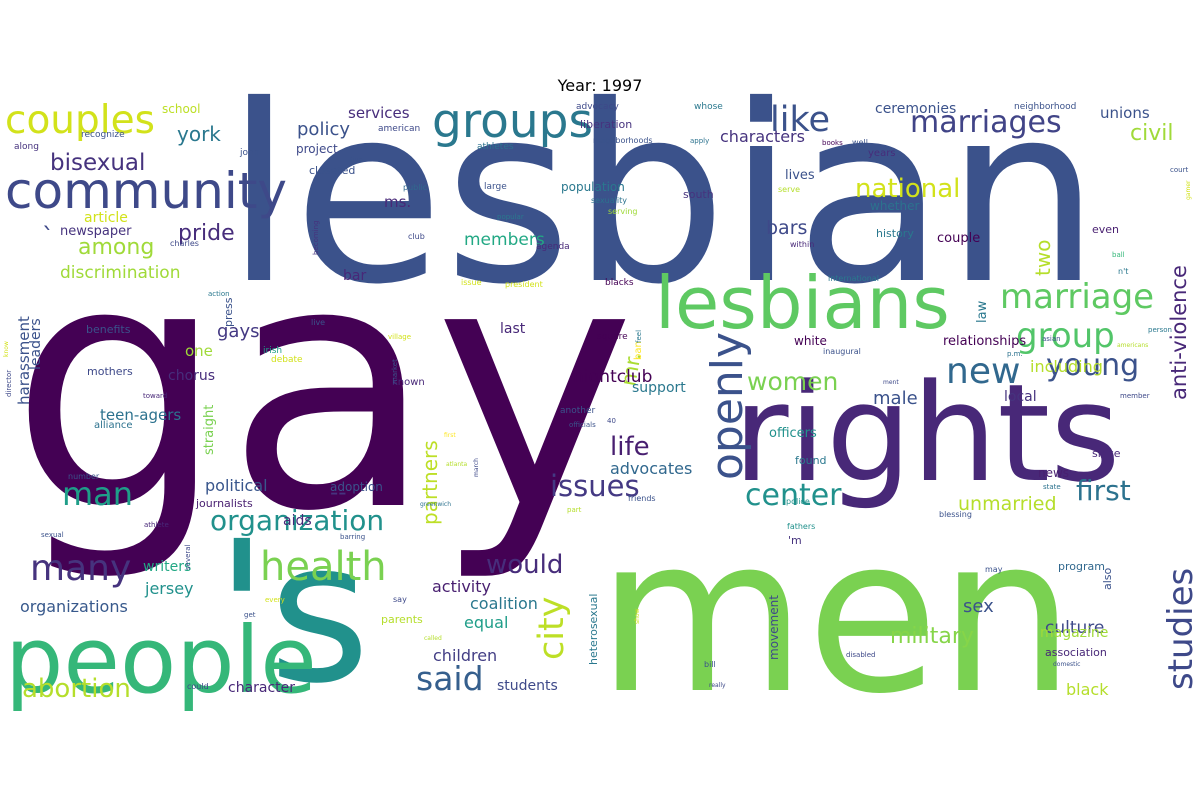 This screenshot has height=800, width=1200. Describe the element at coordinates (853, 278) in the screenshot. I see `cloud-word: international` at that location.